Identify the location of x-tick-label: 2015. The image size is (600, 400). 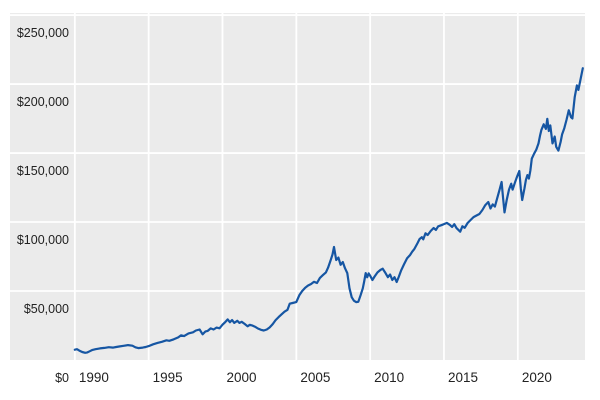
(463, 377).